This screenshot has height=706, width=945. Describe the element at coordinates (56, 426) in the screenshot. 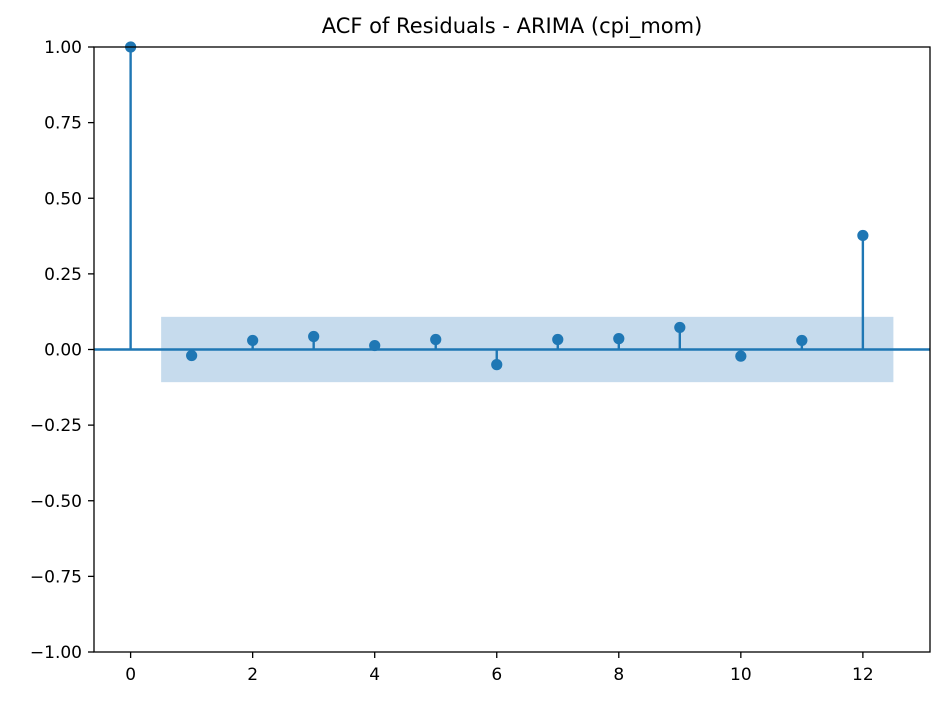

I see `y-tick-label: −0.25` at that location.